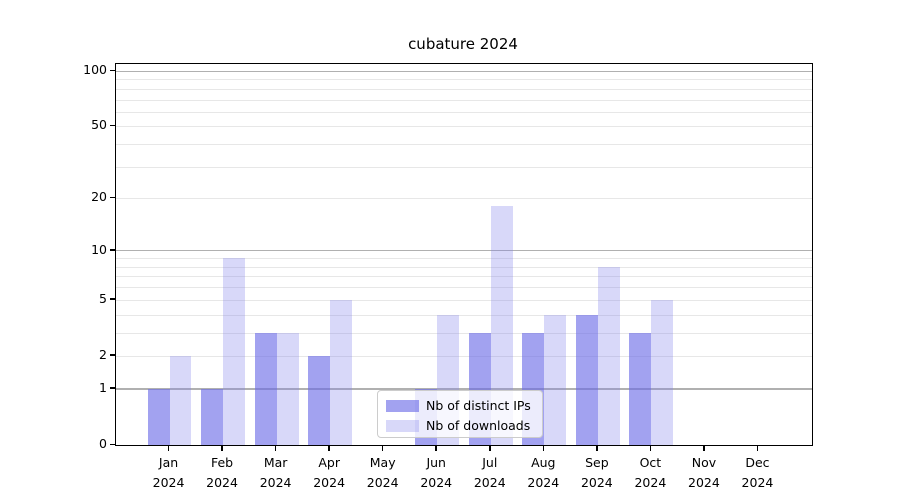 The width and height of the screenshot is (900, 500). I want to click on bar-distinct-ips-oct, so click(640, 388).